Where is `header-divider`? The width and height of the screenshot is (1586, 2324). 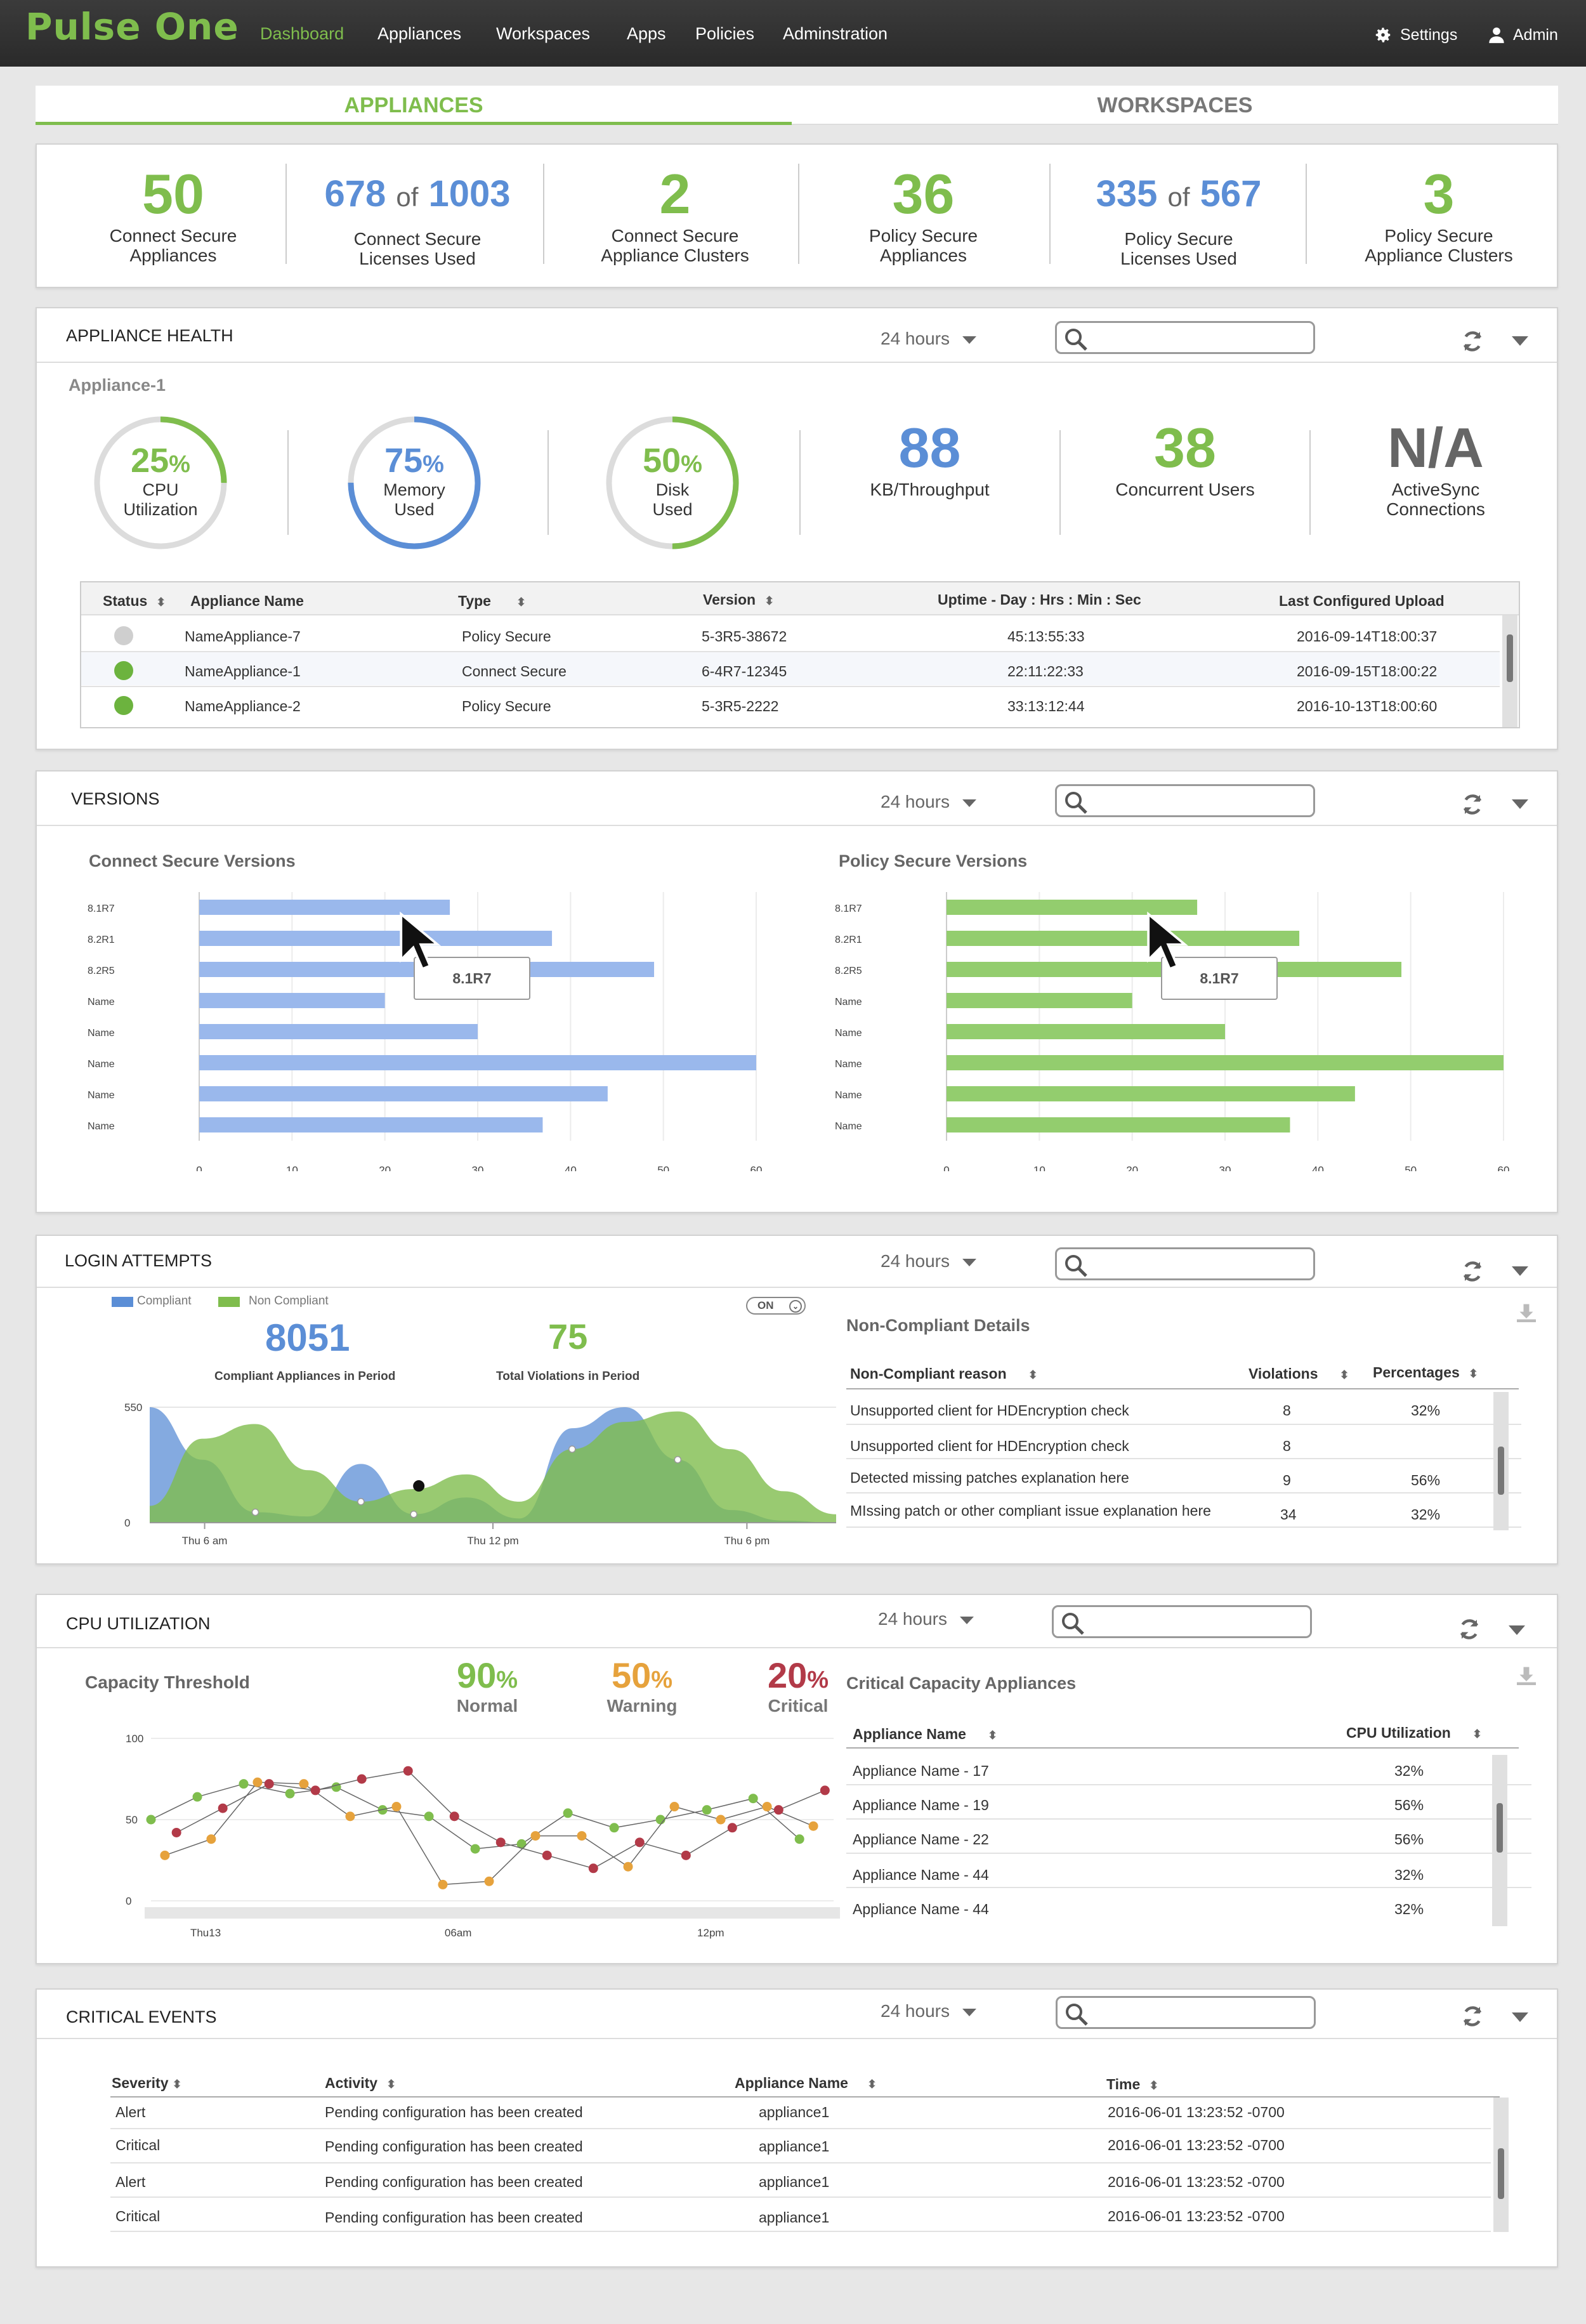
header-divider is located at coordinates (1182, 1748).